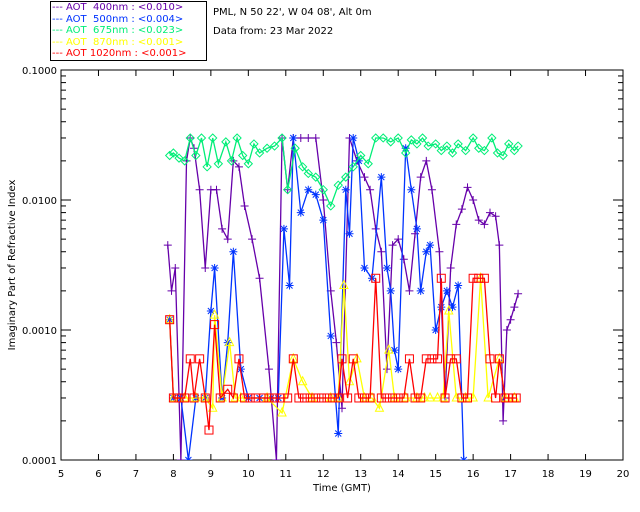 The image size is (640, 512). Describe the element at coordinates (623, 474) in the screenshot. I see `x-tick-label: 20` at that location.